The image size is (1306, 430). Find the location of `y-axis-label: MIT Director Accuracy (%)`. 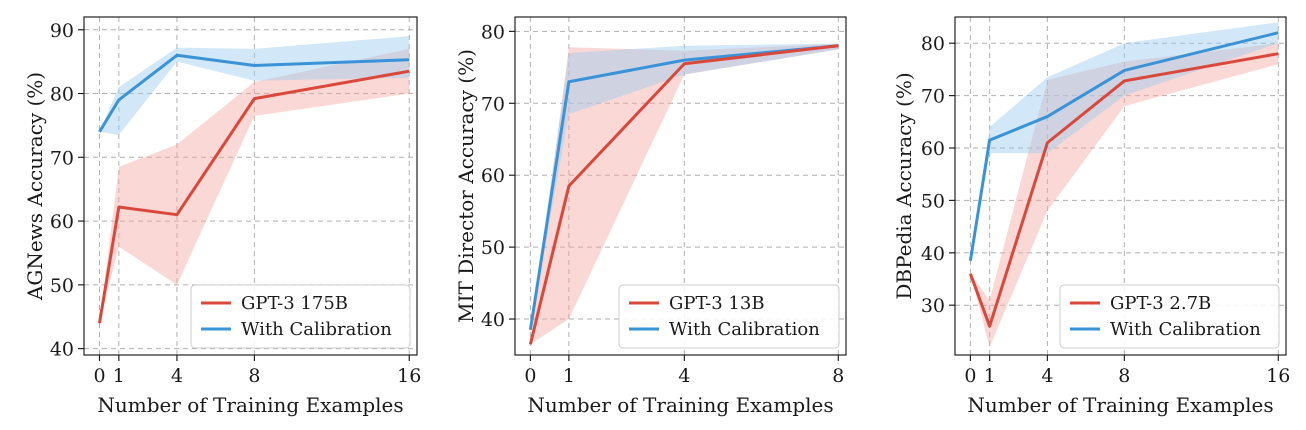

y-axis-label: MIT Director Accuracy (%) is located at coordinates (466, 186).